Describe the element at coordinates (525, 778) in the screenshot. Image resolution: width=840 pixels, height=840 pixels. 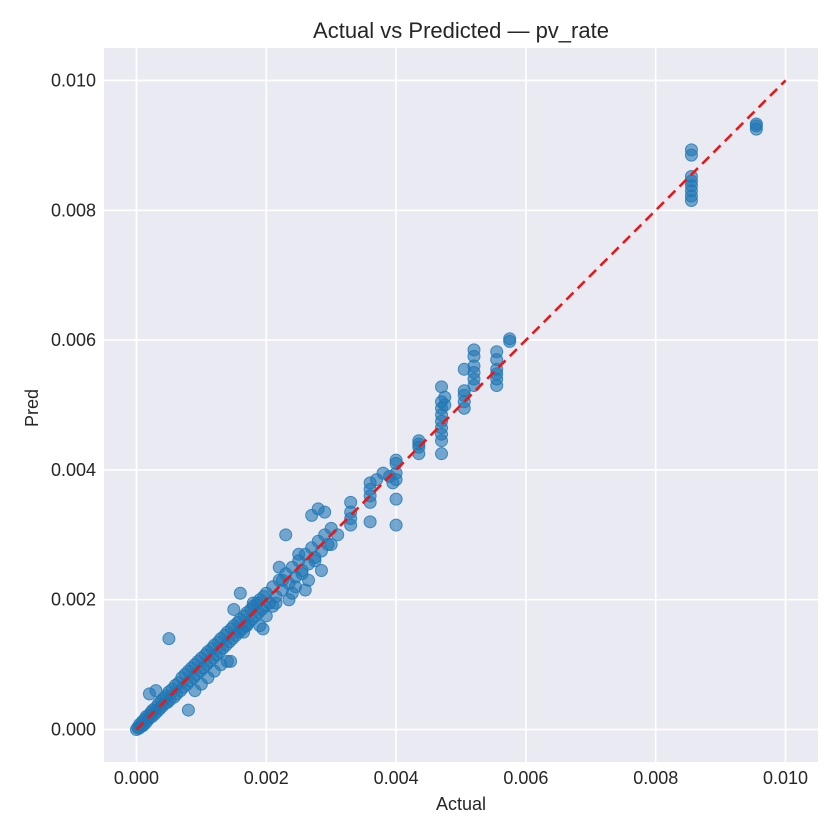
I see `x-tick-label: 0.006` at that location.